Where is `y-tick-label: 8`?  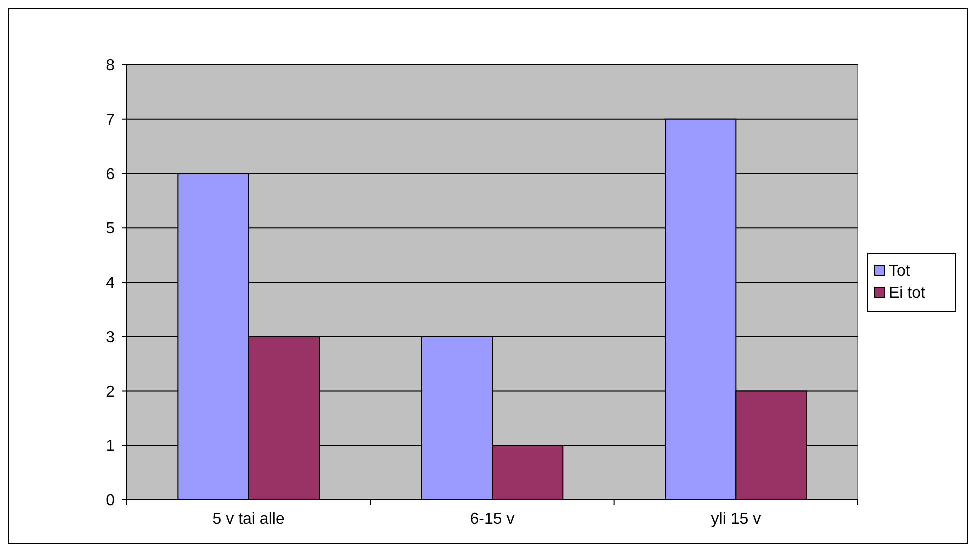 y-tick-label: 8 is located at coordinates (111, 66).